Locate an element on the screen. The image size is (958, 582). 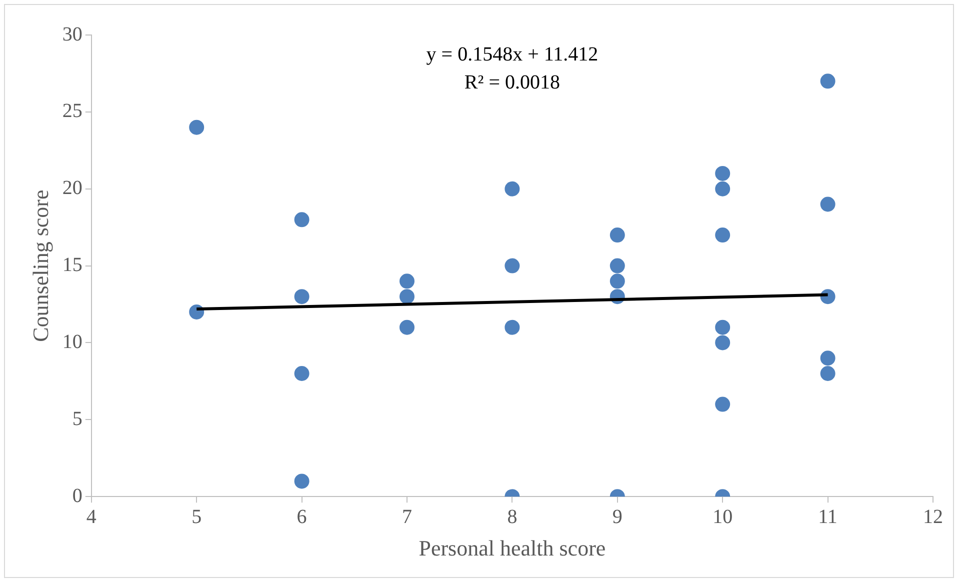
x-tick-label: 4 is located at coordinates (91, 517).